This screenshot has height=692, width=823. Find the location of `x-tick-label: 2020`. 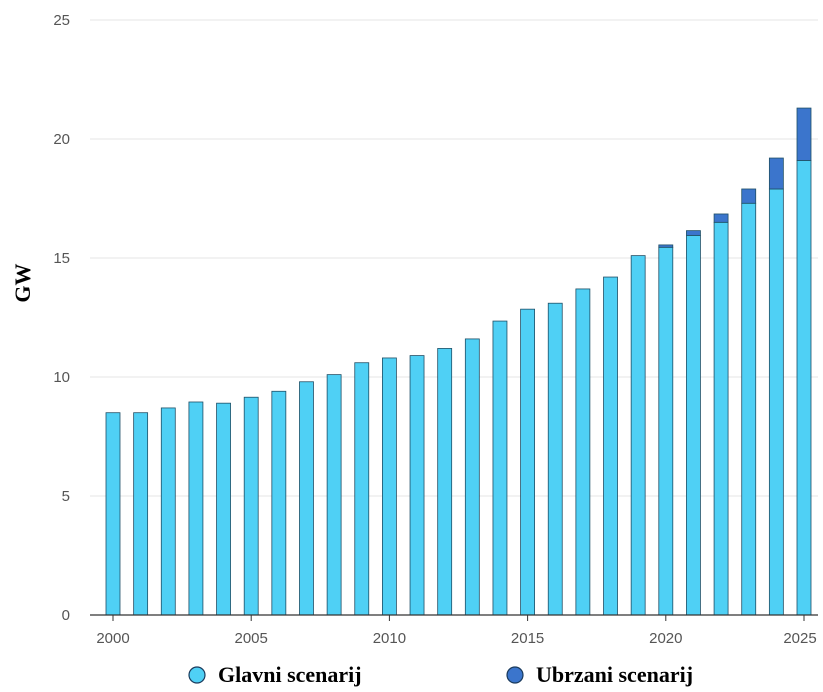

x-tick-label: 2020 is located at coordinates (665, 638).